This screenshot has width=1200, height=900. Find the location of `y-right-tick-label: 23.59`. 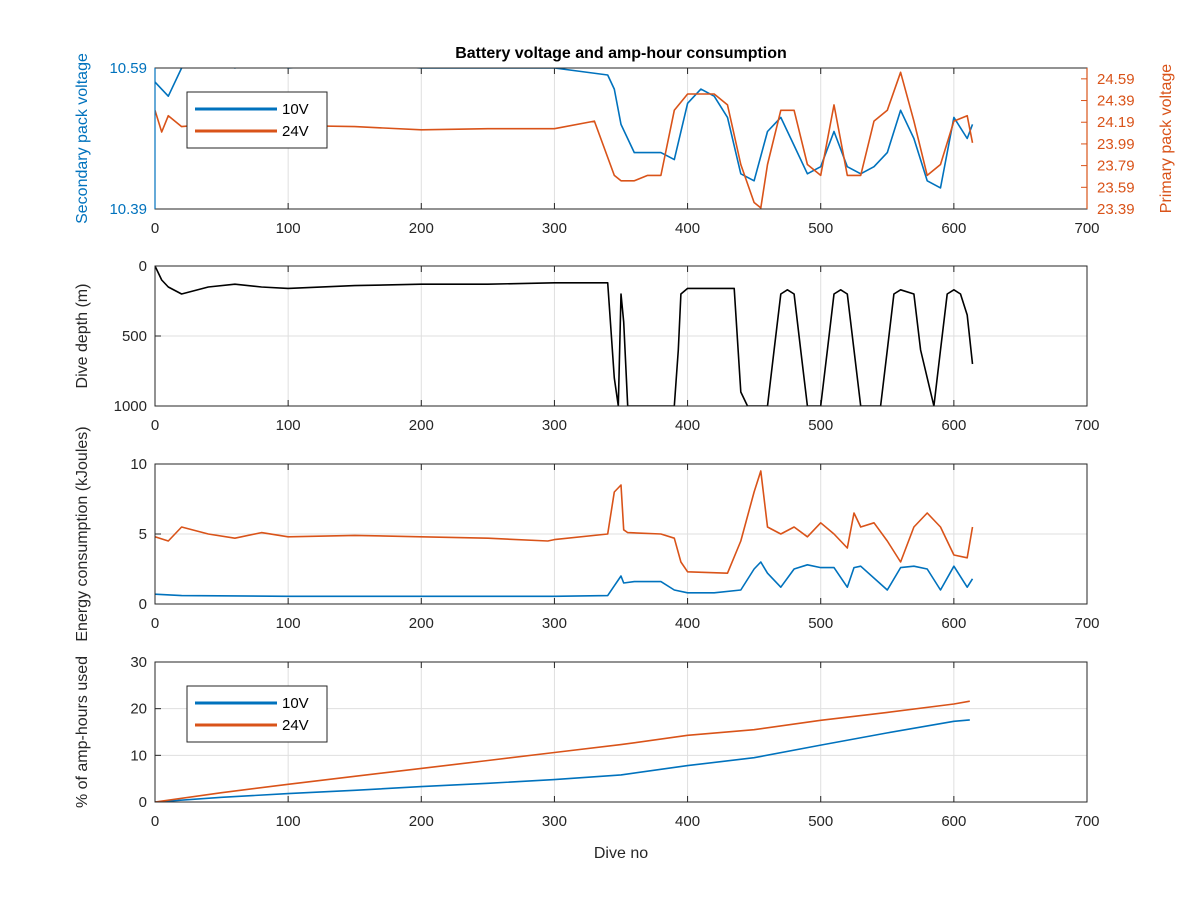

y-right-tick-label: 23.59 is located at coordinates (1116, 187).